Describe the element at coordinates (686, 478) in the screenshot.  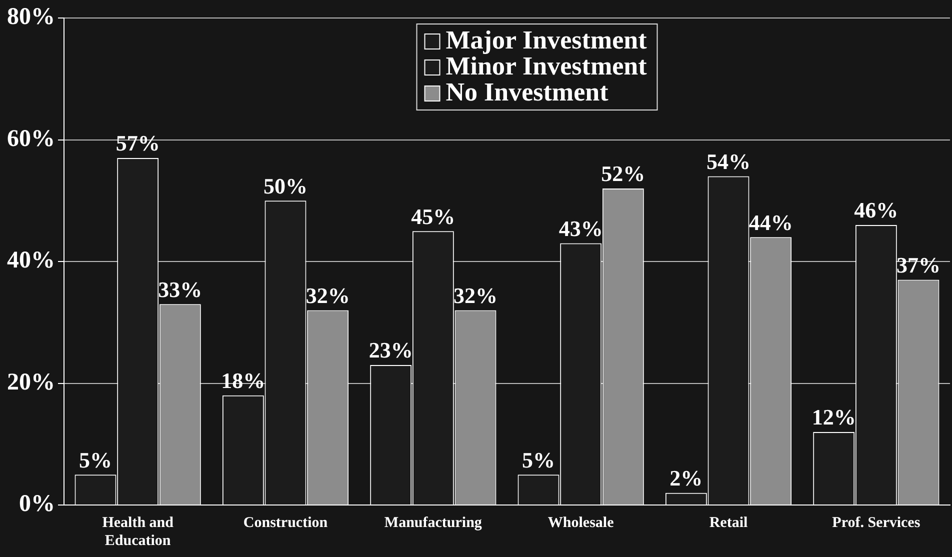
I see `data-label: 2%` at that location.